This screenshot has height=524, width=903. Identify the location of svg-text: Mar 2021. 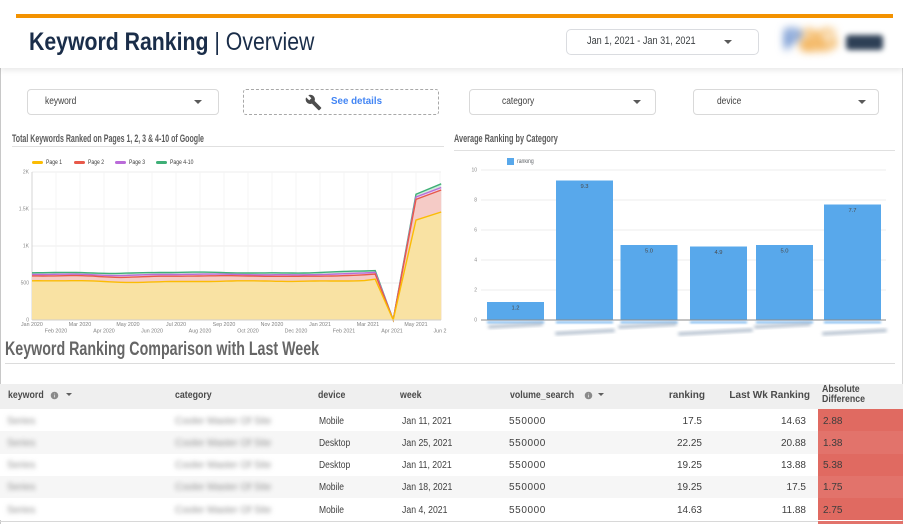
(368, 325).